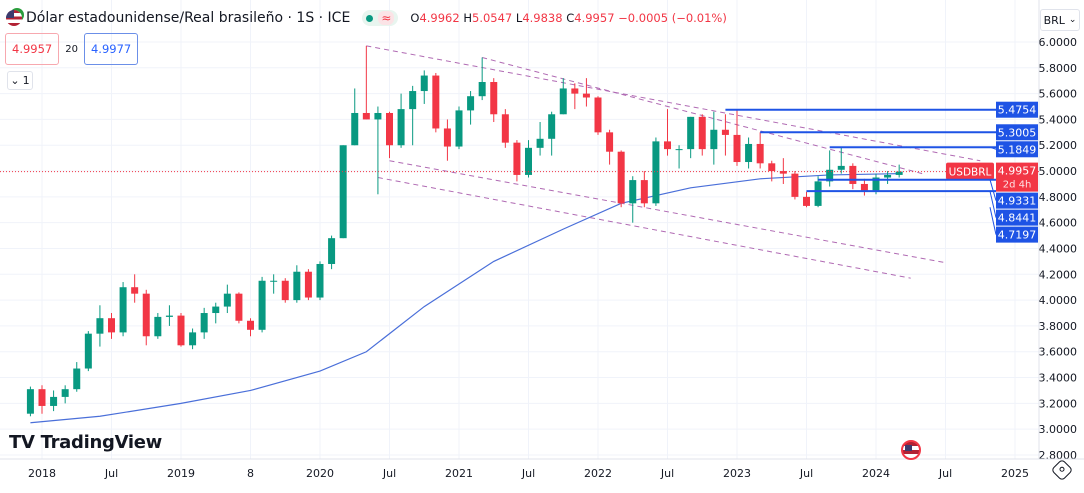 This screenshot has width=1084, height=493. I want to click on y-tick-label: 4.2000, so click(1058, 274).